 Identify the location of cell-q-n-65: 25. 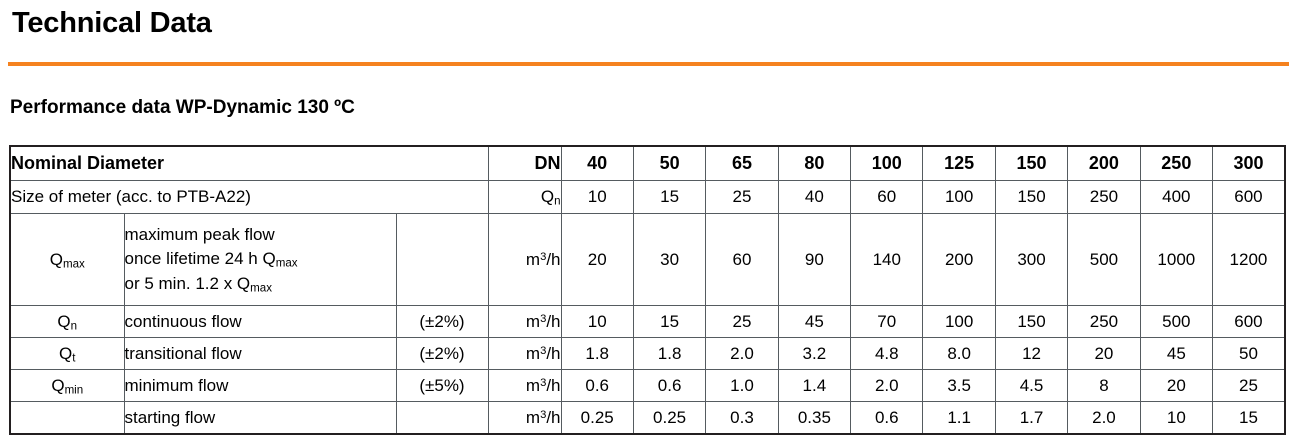
(742, 321).